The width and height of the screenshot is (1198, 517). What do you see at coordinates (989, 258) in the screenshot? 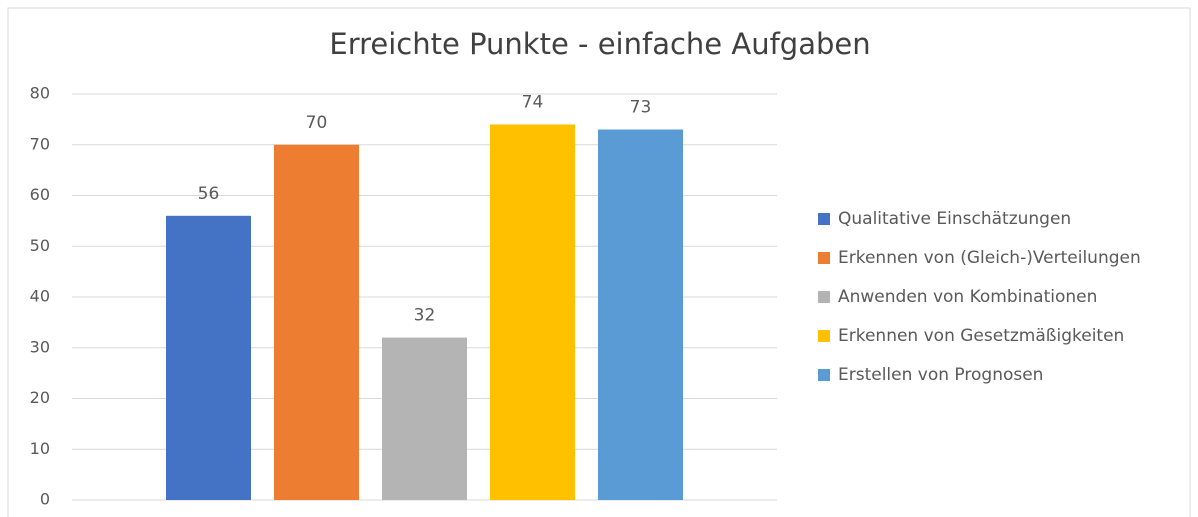
I see `legend-label: Erkennen von (Gleich-)Verteilungen` at bounding box center [989, 258].